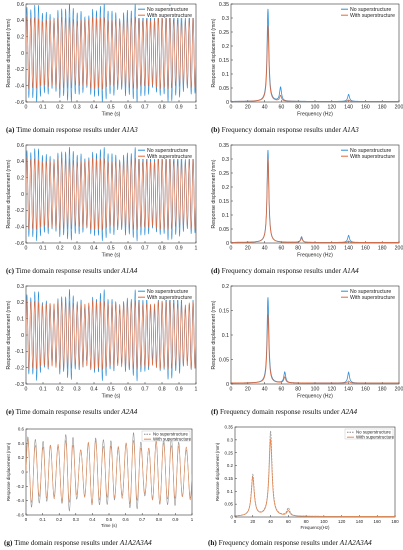  Describe the element at coordinates (178, 390) in the screenshot. I see `x-tick-label: 0.9` at that location.